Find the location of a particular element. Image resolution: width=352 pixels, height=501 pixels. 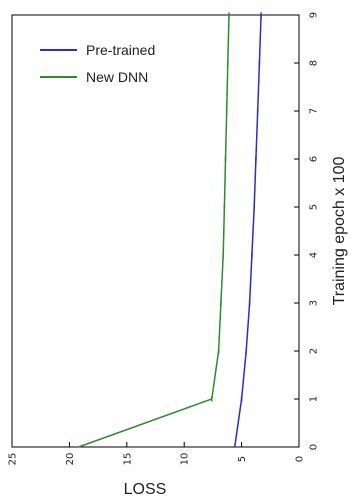

series-line-pre-trained is located at coordinates (247, 231).